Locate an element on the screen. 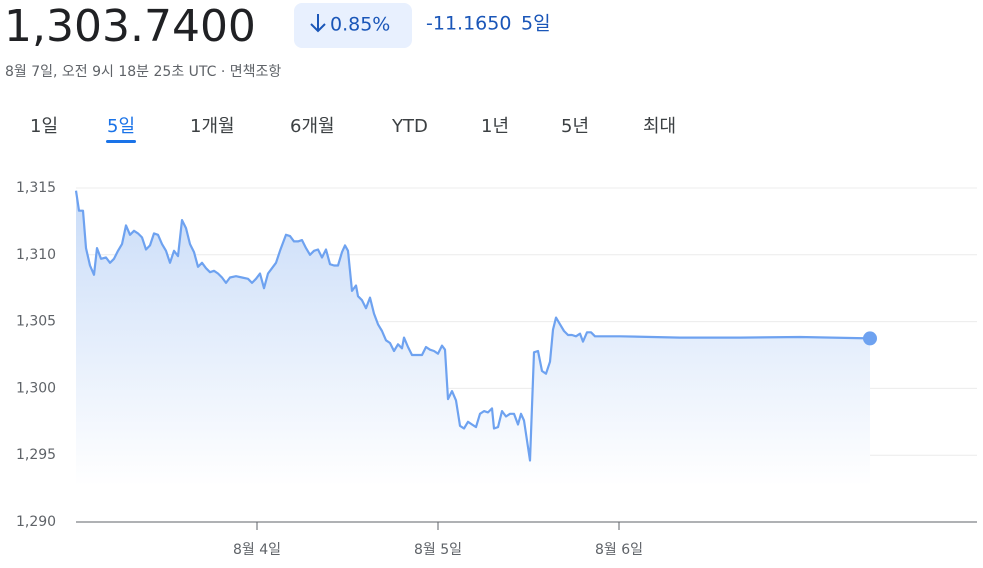  range-tabs: 1일 5일 1개월 6개월 YTD 1년 5년 최대 is located at coordinates (353, 129).